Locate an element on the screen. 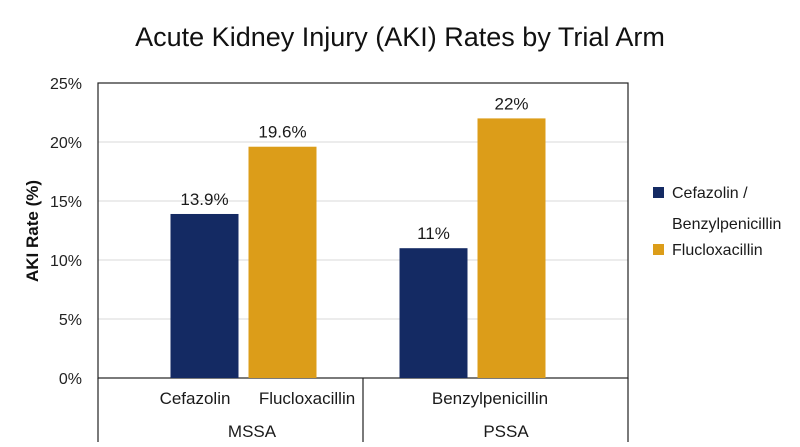  data-label: 13.9% is located at coordinates (204, 199).